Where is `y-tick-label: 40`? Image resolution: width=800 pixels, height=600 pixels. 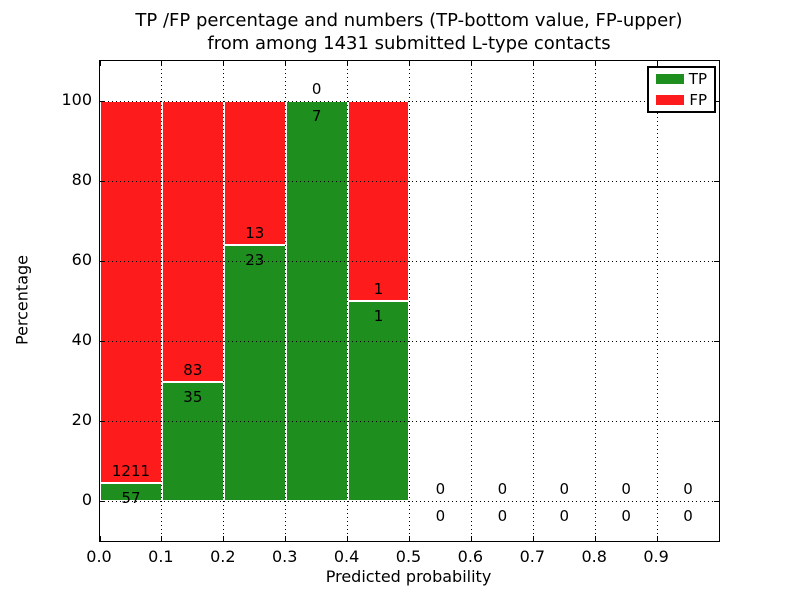 y-tick-label: 40 is located at coordinates (81, 339).